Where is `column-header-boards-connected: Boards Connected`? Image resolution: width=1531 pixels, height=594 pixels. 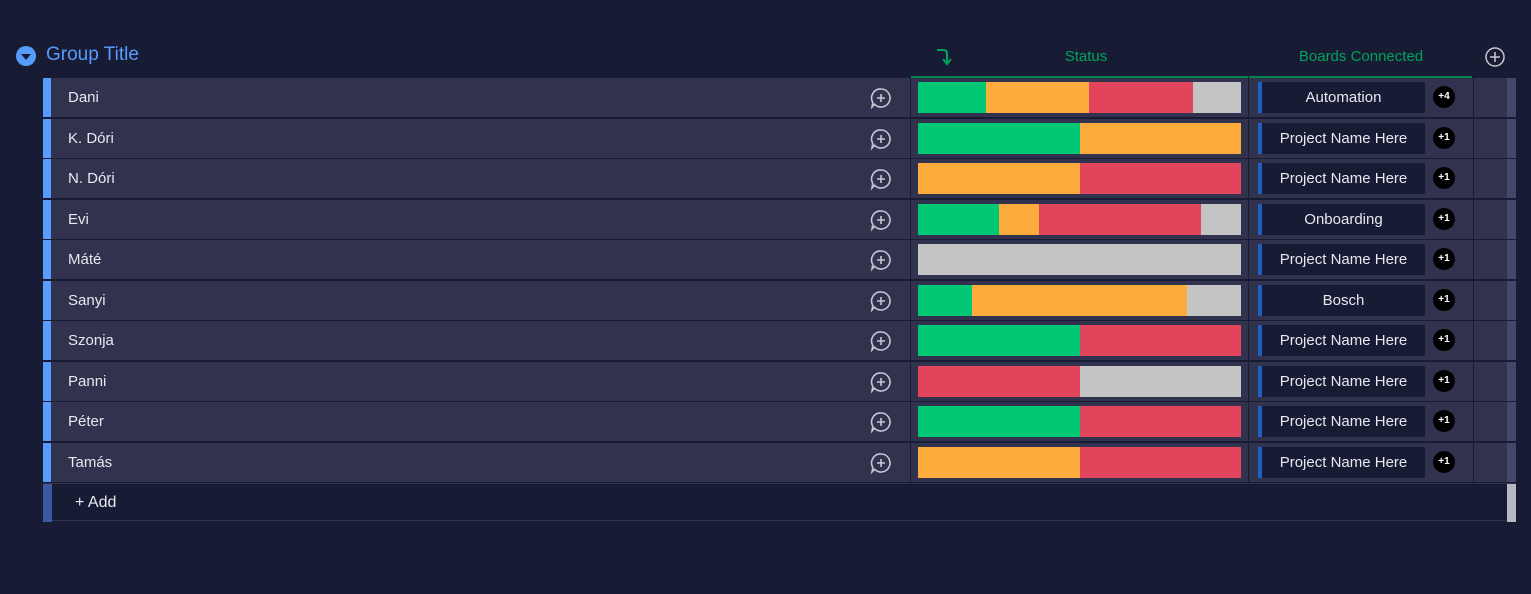
column-header-boards-connected: Boards Connected is located at coordinates (1361, 56).